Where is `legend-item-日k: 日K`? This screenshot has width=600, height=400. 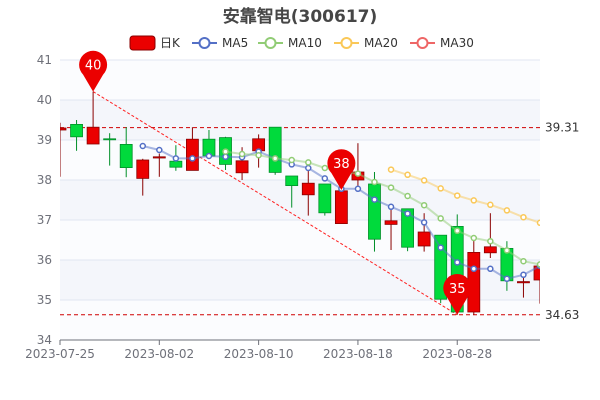 legend-item-日k: 日K is located at coordinates (155, 43).